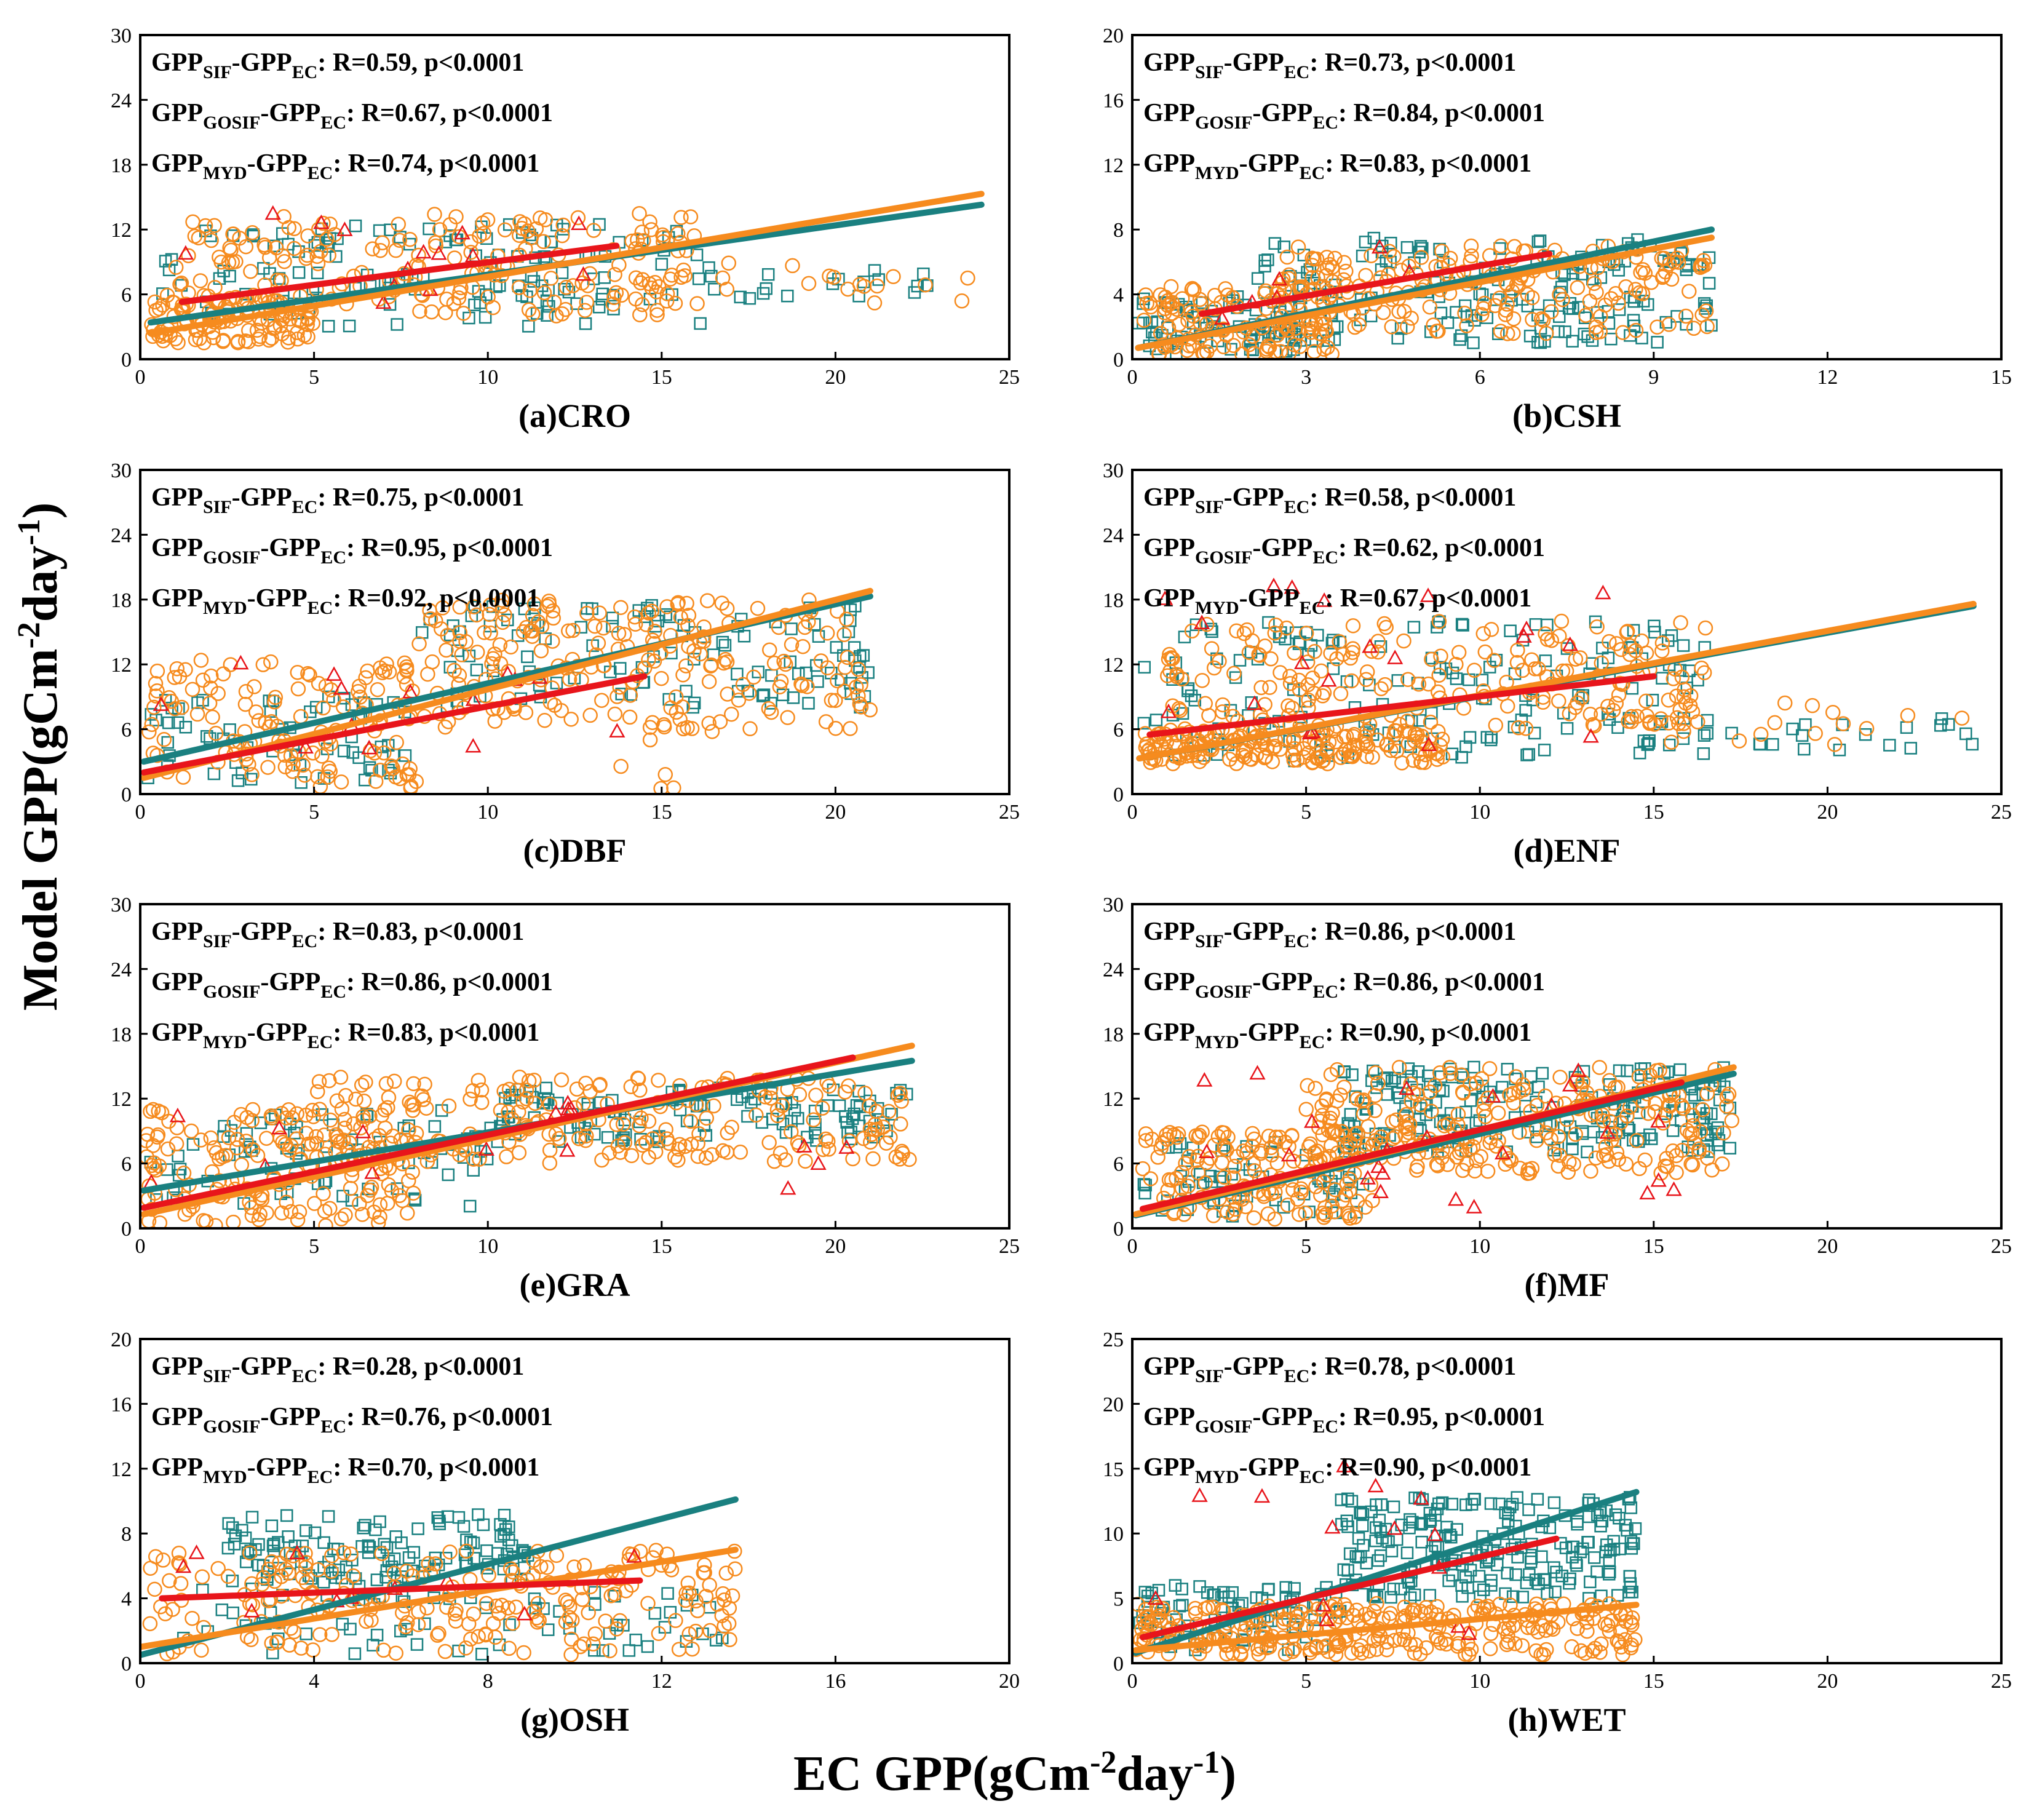 This screenshot has height=1820, width=2029. Describe the element at coordinates (1337, 601) in the screenshot. I see `annotation-myd: GPPMYD-GPPEC: R=0.67, p<0.0001` at that location.